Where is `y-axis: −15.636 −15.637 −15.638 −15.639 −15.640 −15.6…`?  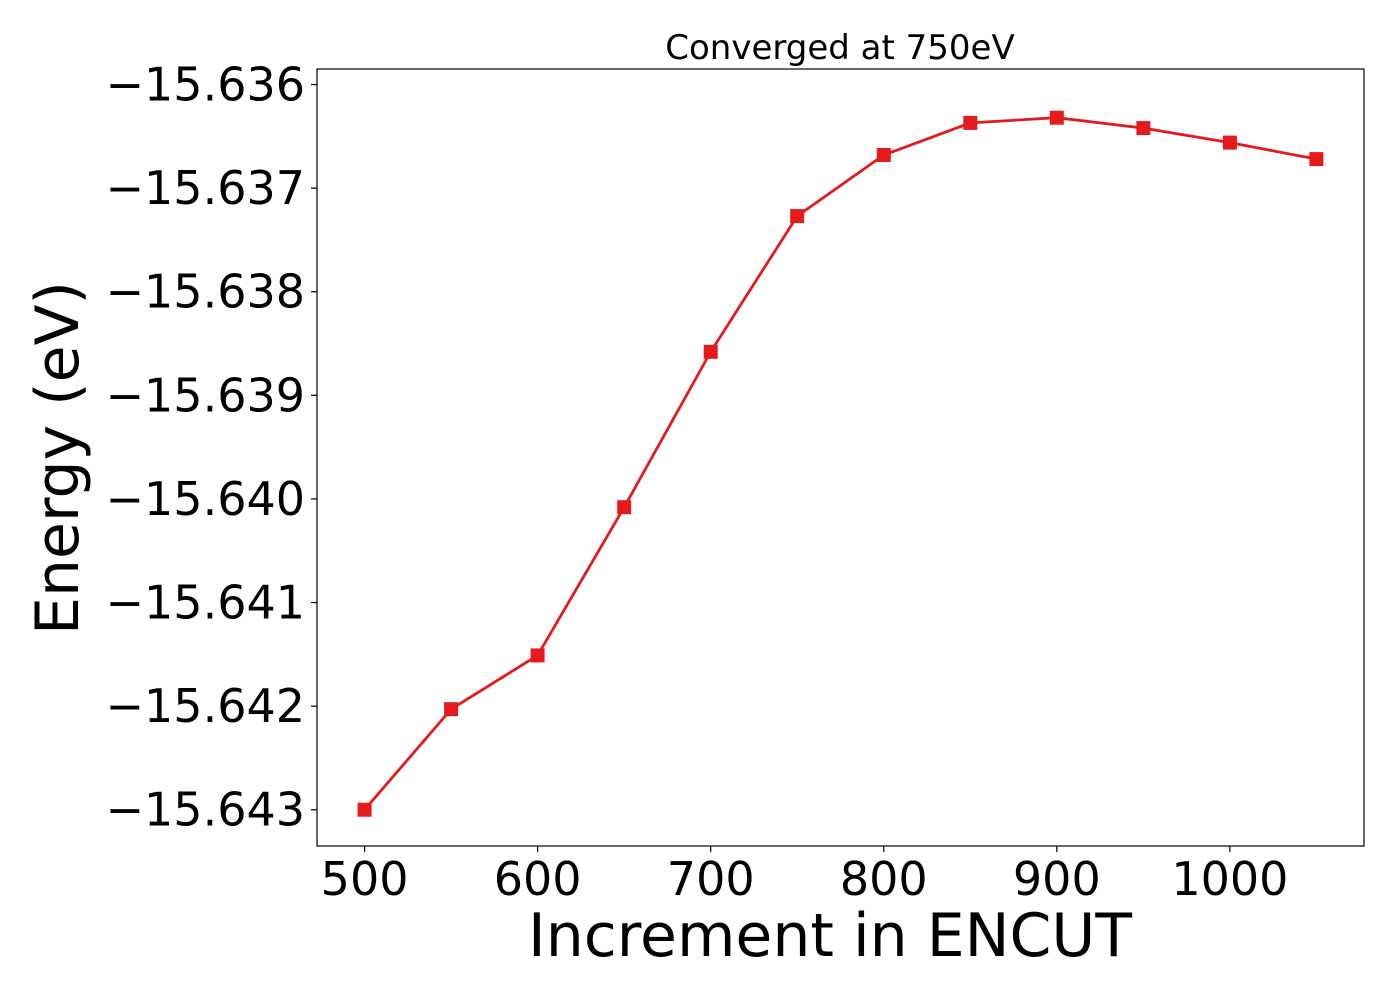 y-axis: −15.636 −15.637 −15.638 −15.639 −15.640 −15.6… is located at coordinates (211, 447).